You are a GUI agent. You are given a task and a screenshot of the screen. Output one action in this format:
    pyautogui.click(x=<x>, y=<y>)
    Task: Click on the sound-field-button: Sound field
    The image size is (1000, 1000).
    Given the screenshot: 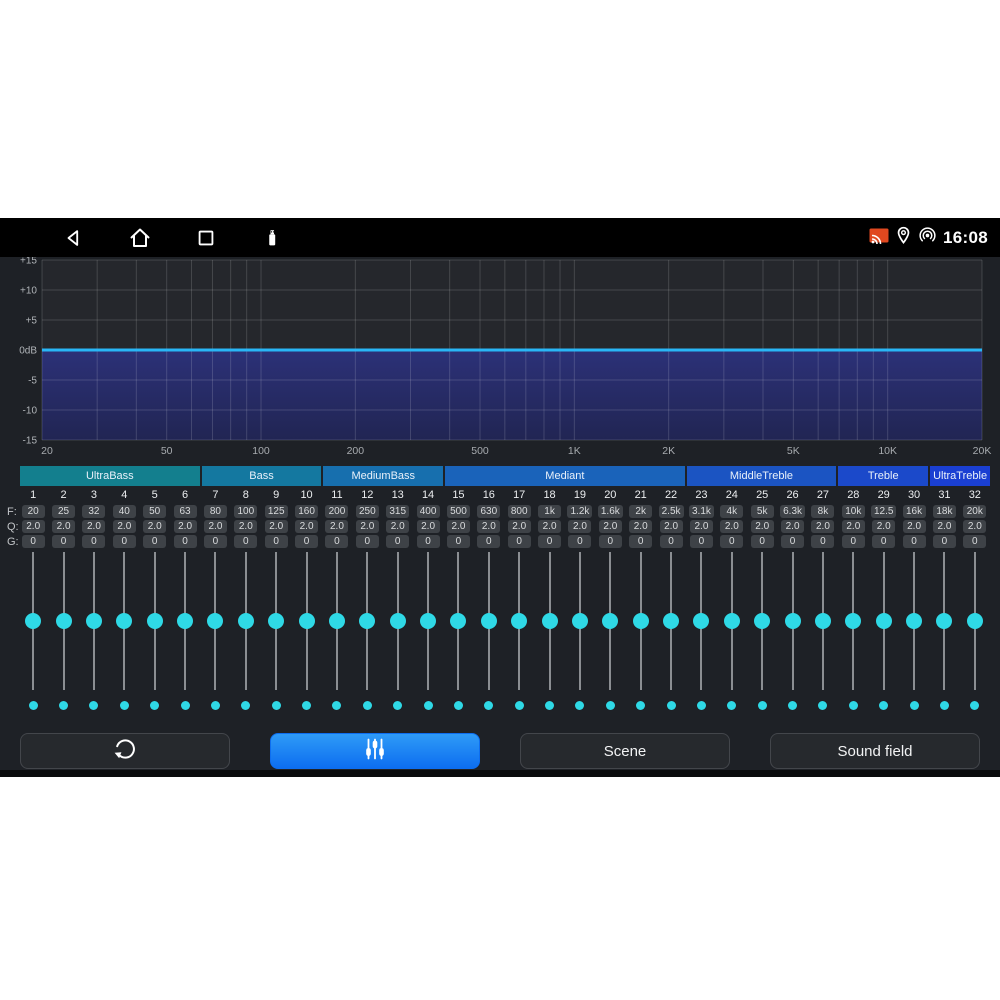 What is the action you would take?
    pyautogui.click(x=875, y=751)
    